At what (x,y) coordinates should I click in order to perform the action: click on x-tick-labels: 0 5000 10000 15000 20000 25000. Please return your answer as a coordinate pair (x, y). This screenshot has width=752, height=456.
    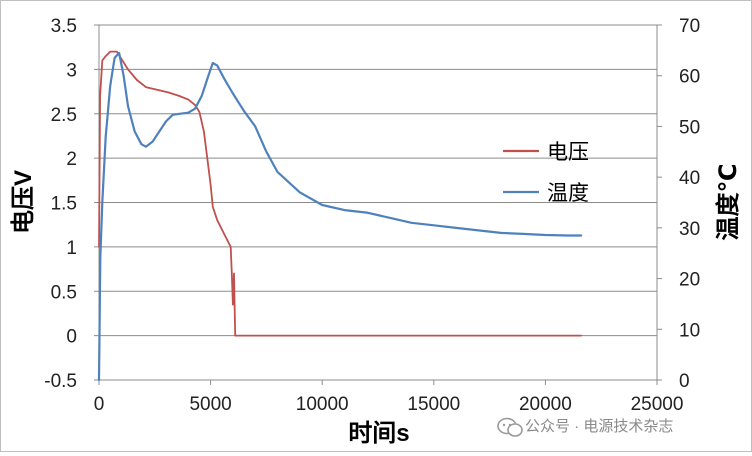
    Looking at the image, I should click on (389, 397).